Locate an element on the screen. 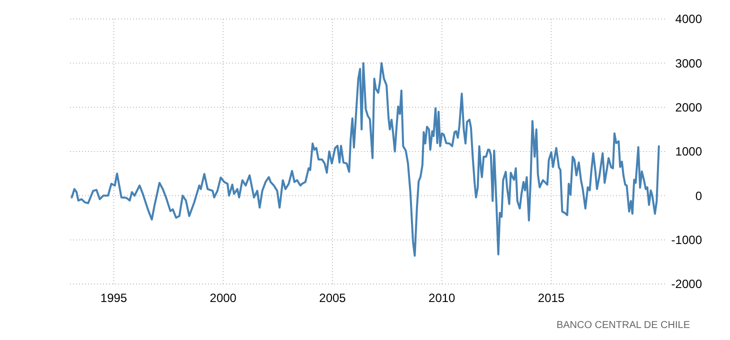 The width and height of the screenshot is (730, 340). text: BANCO CENTRAL DE CHILE is located at coordinates (623, 325).